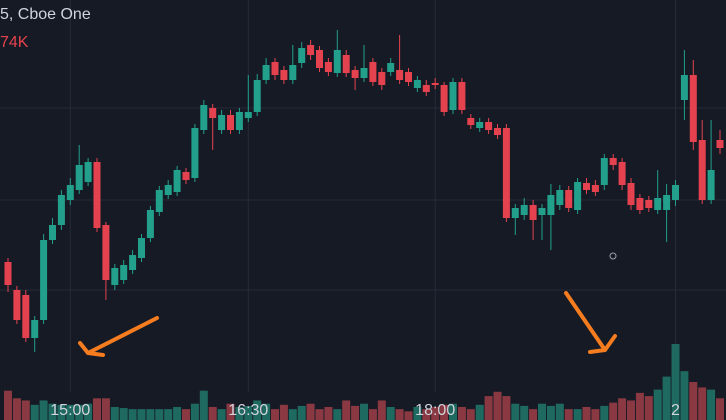  I want to click on chart-title: 5, Cboe One, so click(45, 14).